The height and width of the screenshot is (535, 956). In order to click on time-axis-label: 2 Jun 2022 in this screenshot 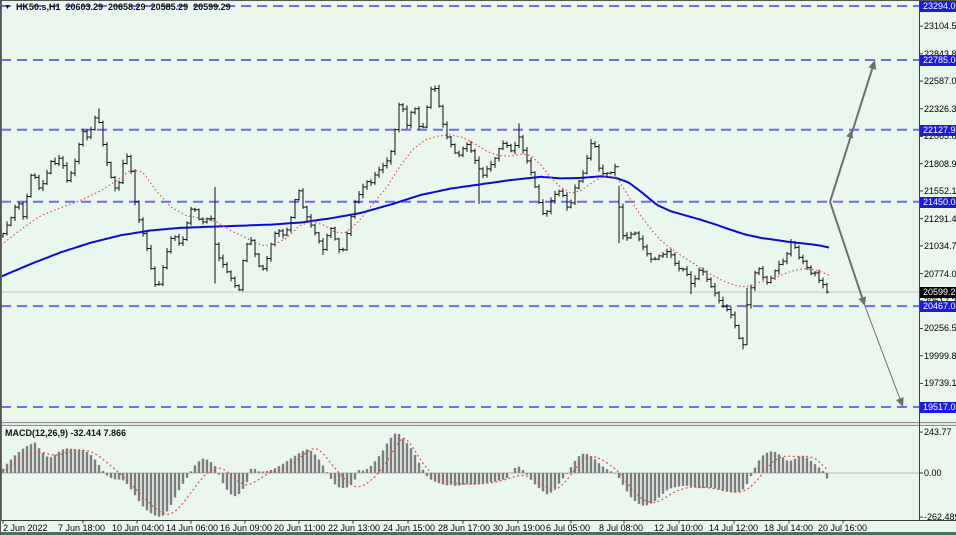, I will do `click(25, 528)`.